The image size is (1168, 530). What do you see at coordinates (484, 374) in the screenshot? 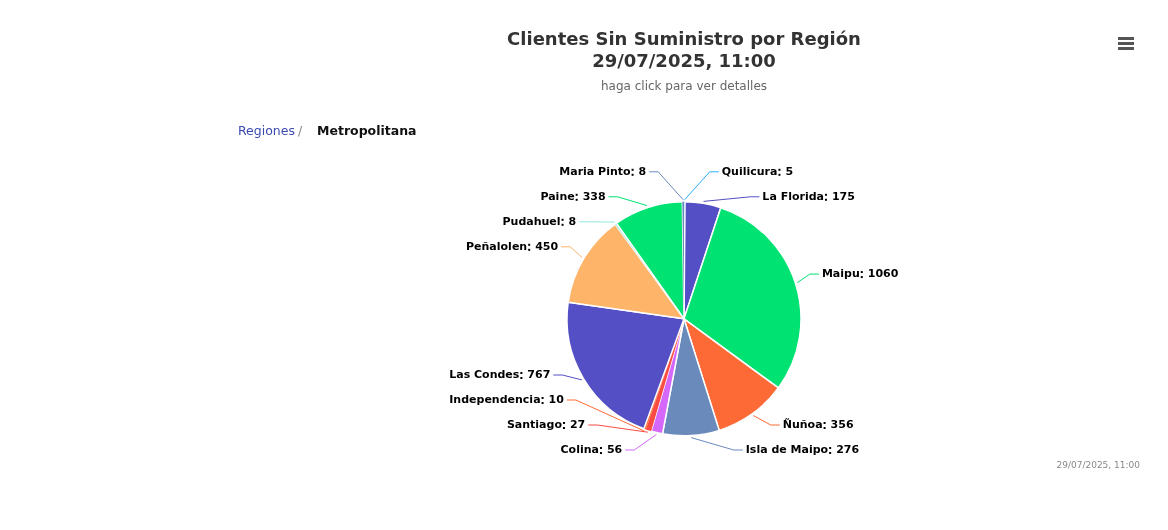
I see `slice-label: Las Condes` at bounding box center [484, 374].